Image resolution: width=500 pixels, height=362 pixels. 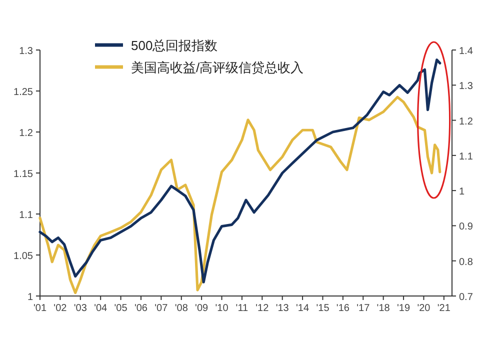 I want to click on x-tick-label: '13, so click(x=283, y=308).